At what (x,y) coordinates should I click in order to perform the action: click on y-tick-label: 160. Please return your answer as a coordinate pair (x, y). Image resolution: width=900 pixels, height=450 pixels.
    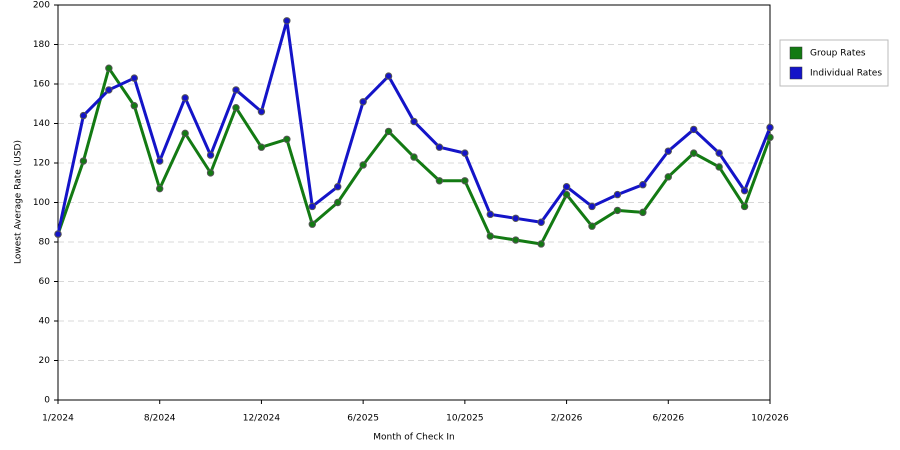
    Looking at the image, I should click on (41, 85).